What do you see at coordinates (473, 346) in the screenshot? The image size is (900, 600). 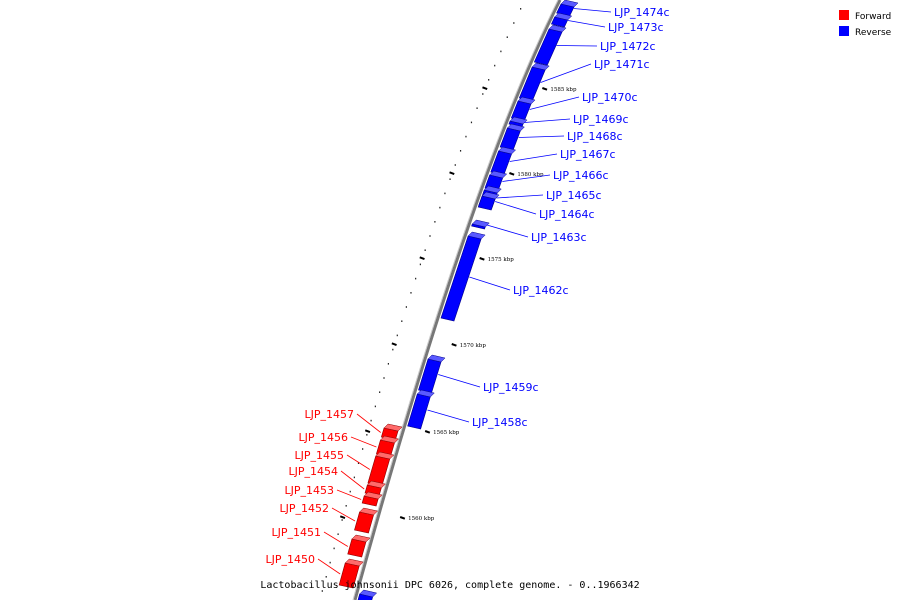 I see `major-tick-label: 1570 kbp` at bounding box center [473, 346].